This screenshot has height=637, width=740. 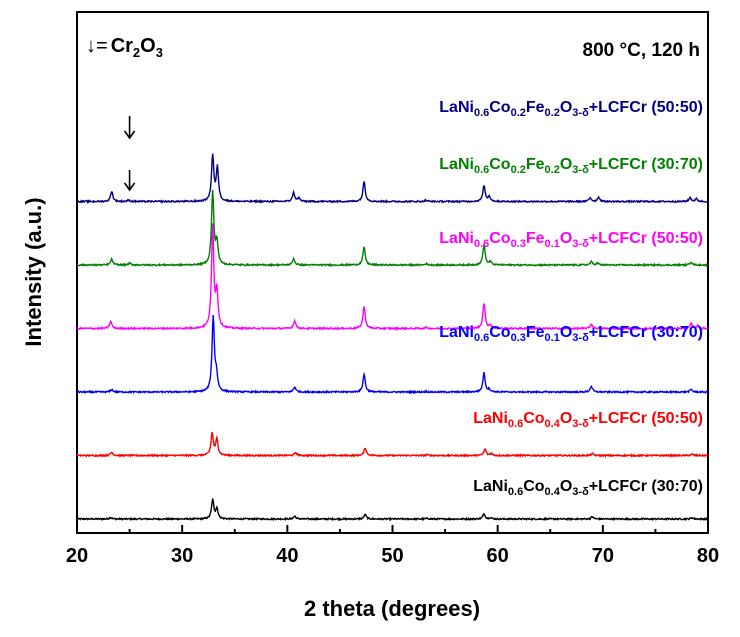 I want to click on legend-equals: =, so click(x=102, y=46).